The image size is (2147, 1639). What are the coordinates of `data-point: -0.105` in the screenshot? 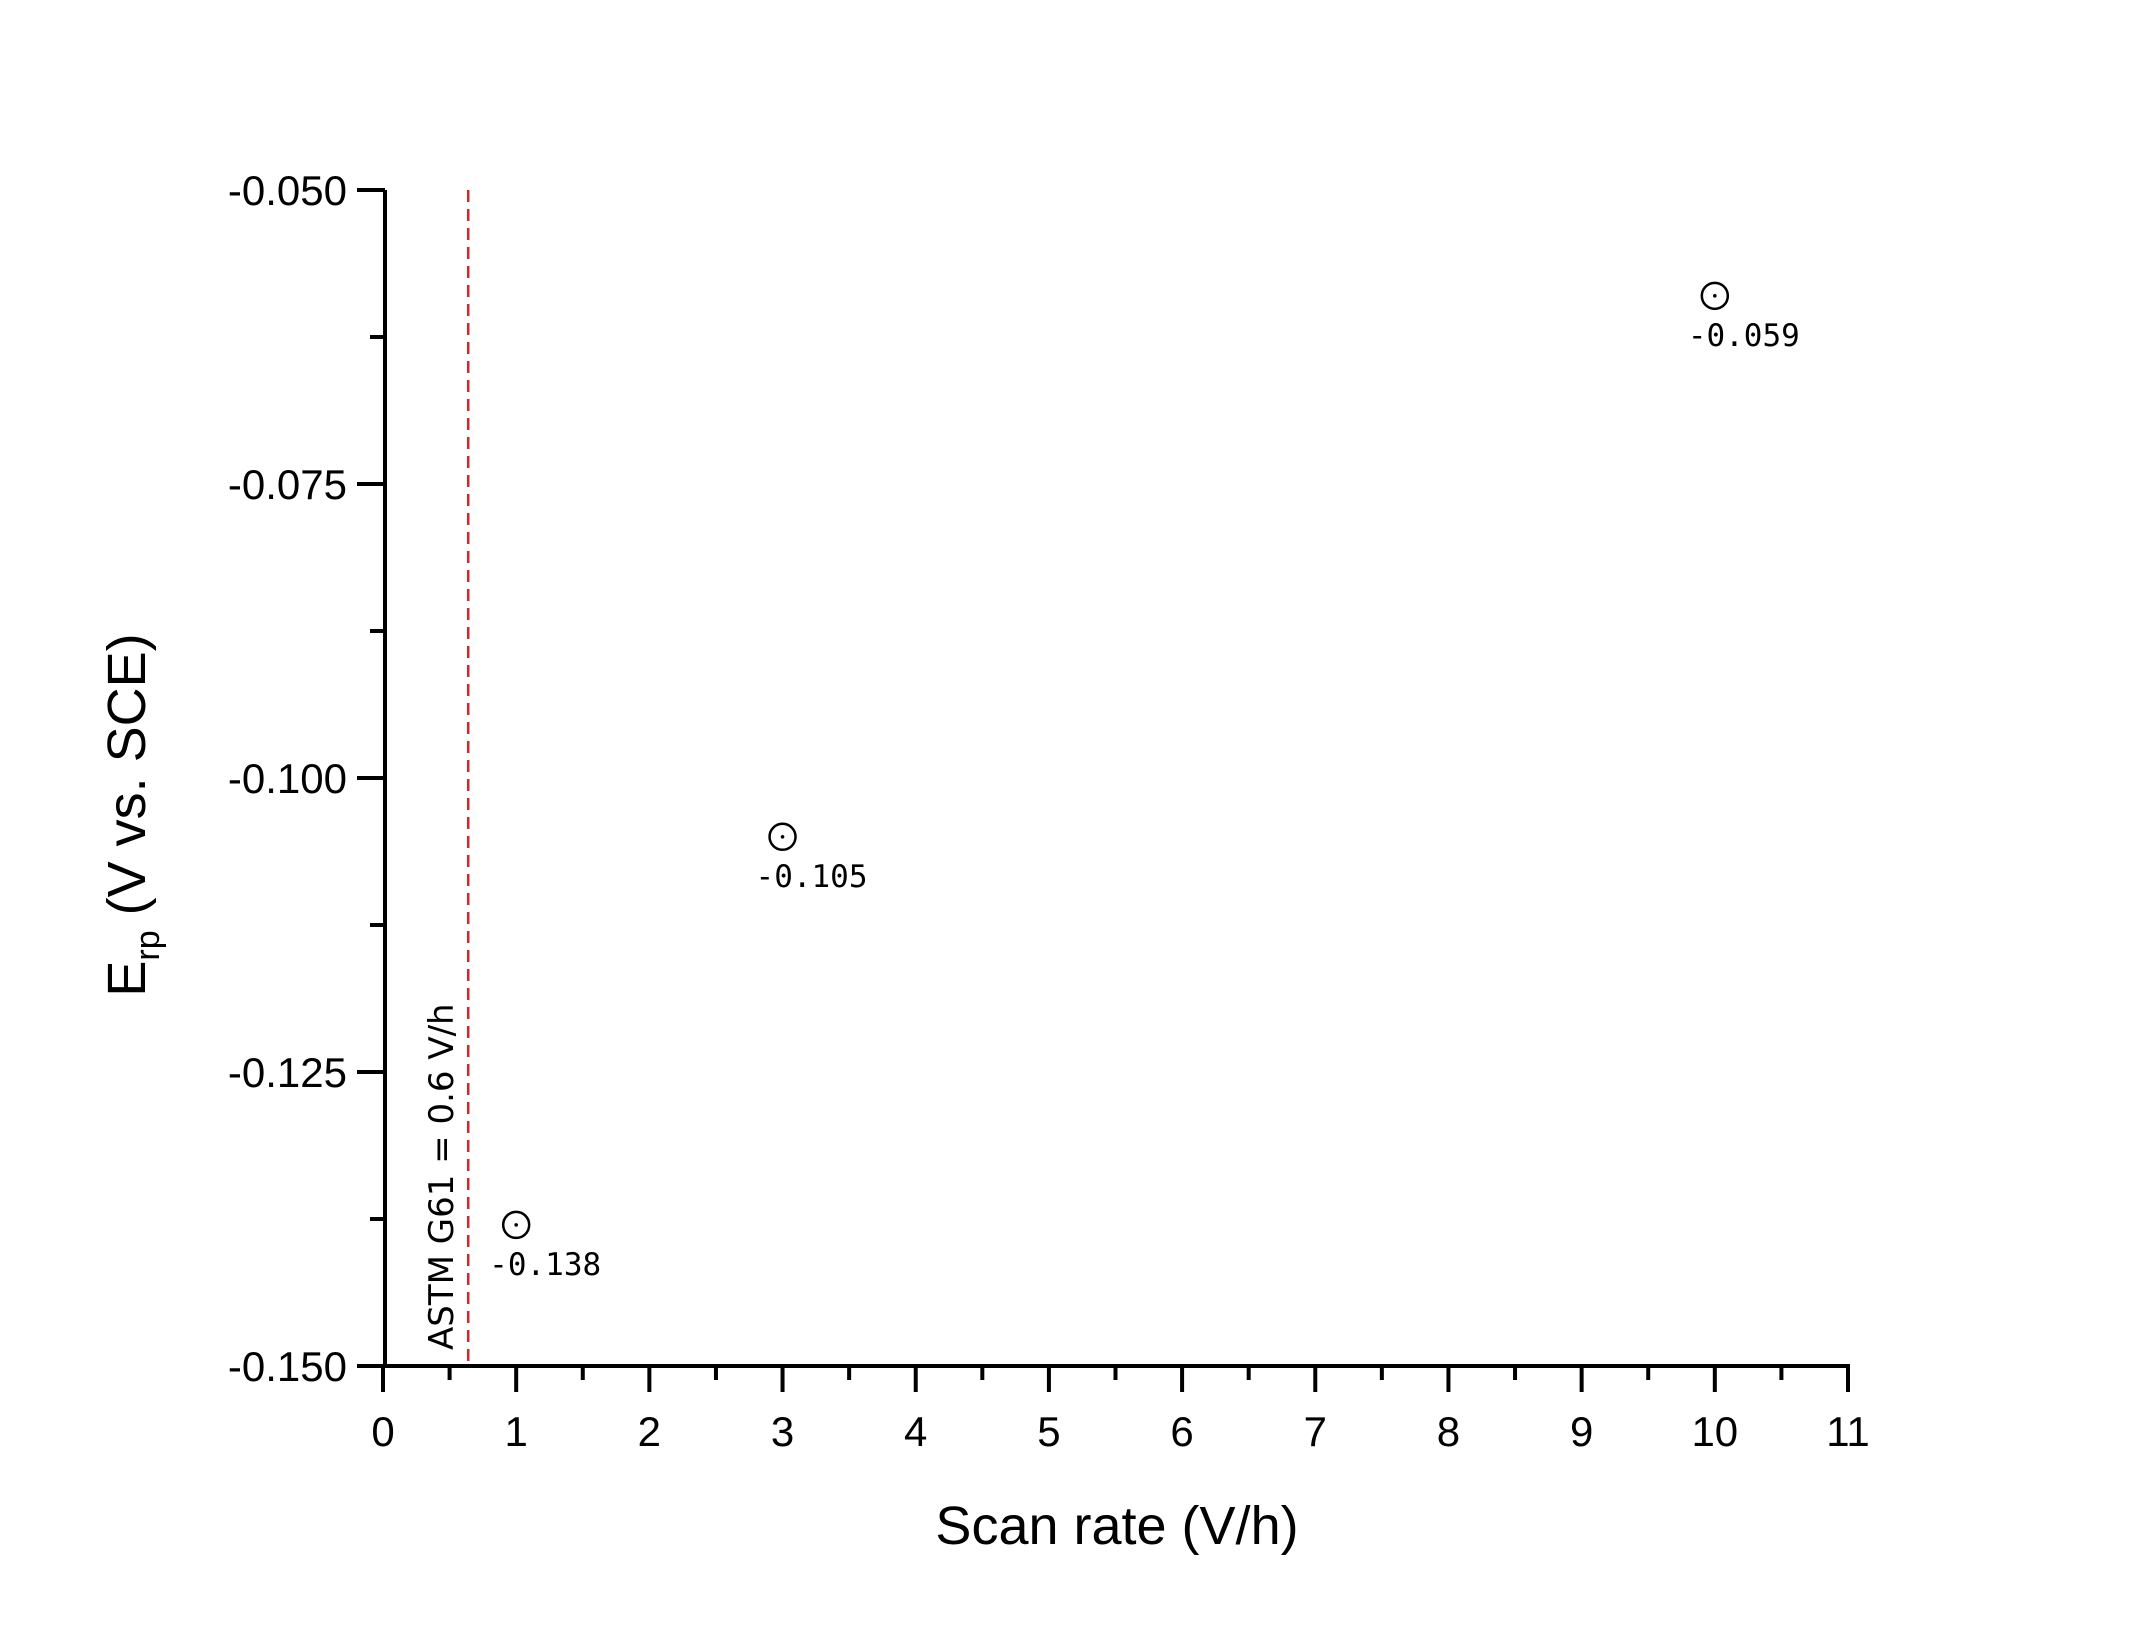 It's located at (812, 858).